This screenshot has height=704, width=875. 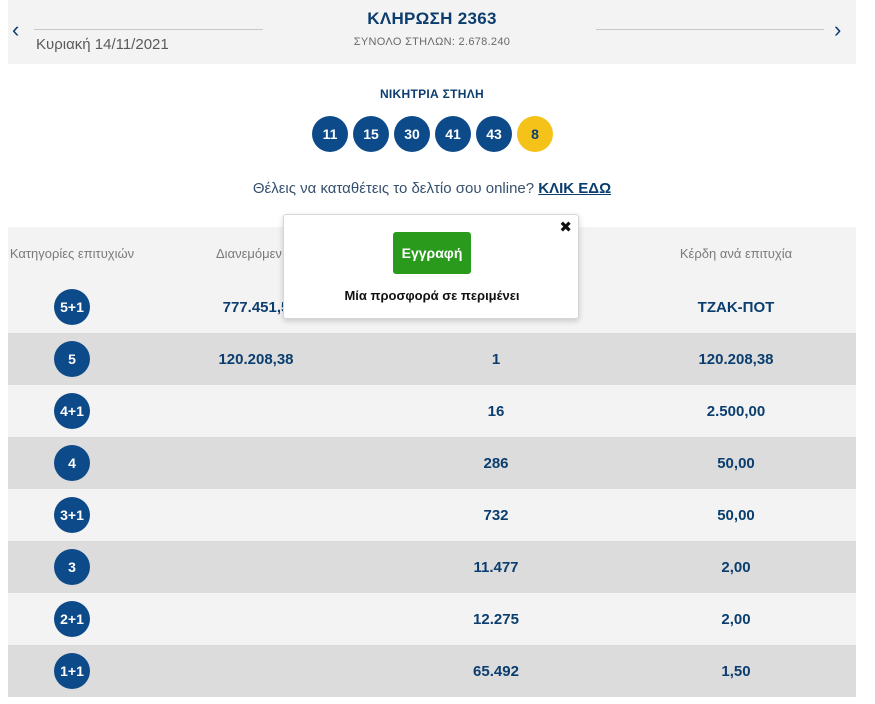 I want to click on number-ball: 30, so click(x=412, y=134).